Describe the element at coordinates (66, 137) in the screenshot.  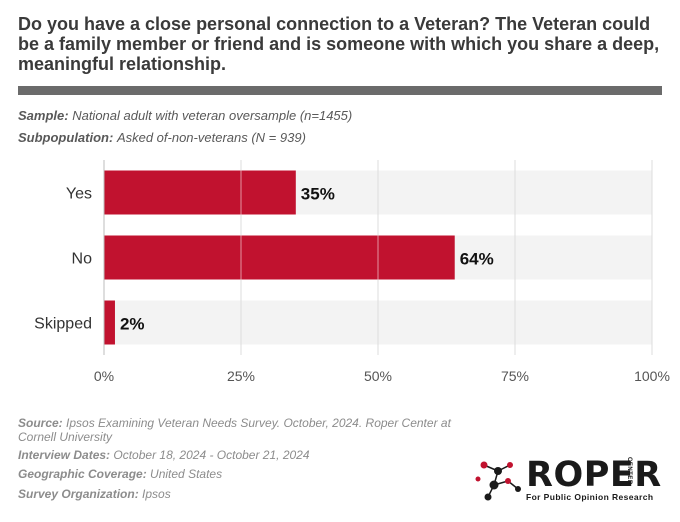
I see `subpopulation-label: Subpopulation:` at that location.